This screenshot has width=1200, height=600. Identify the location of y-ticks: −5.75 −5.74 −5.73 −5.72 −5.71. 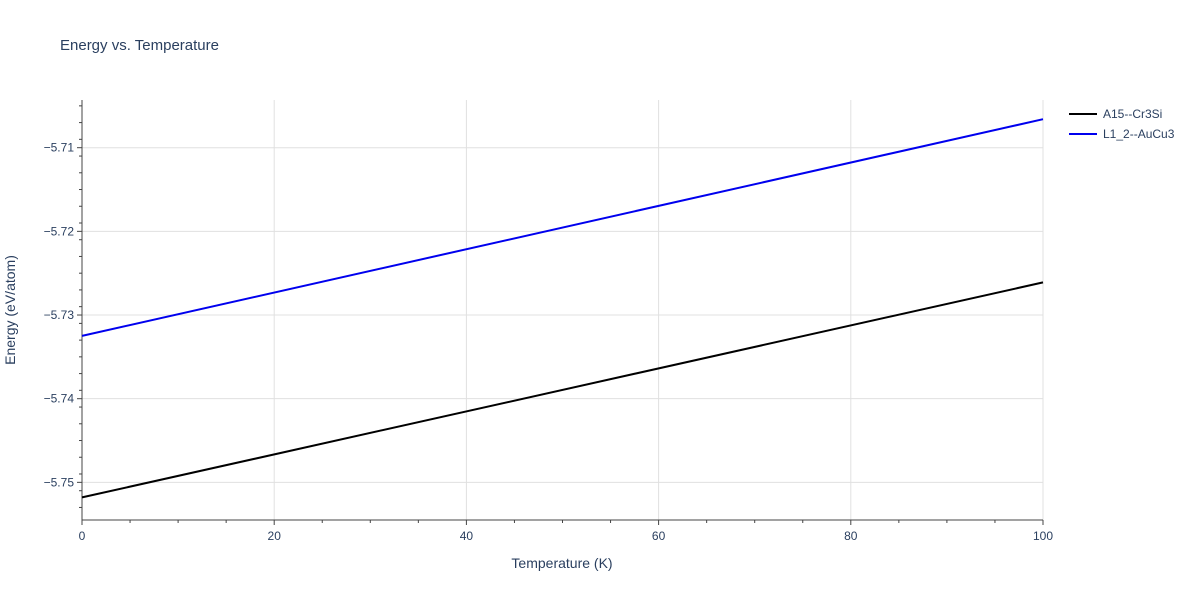
(63, 306).